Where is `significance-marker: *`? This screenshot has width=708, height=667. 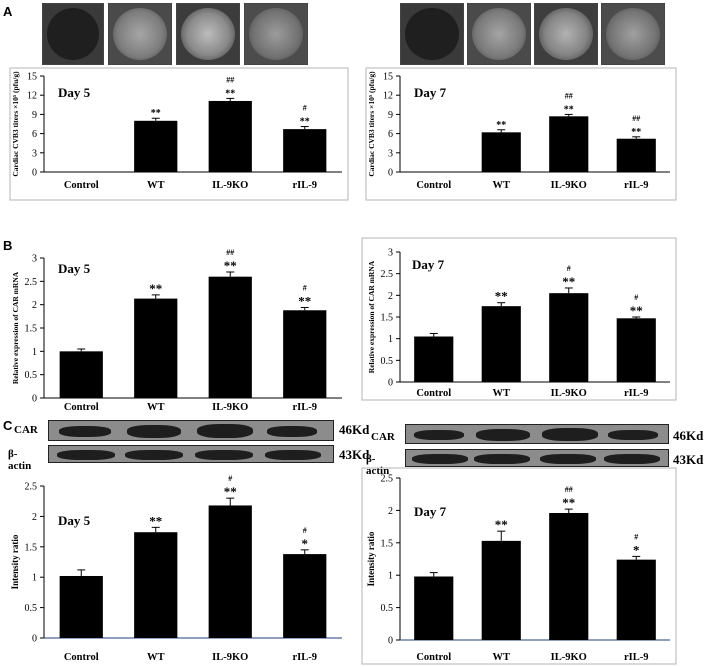
significance-marker: * is located at coordinates (636, 549).